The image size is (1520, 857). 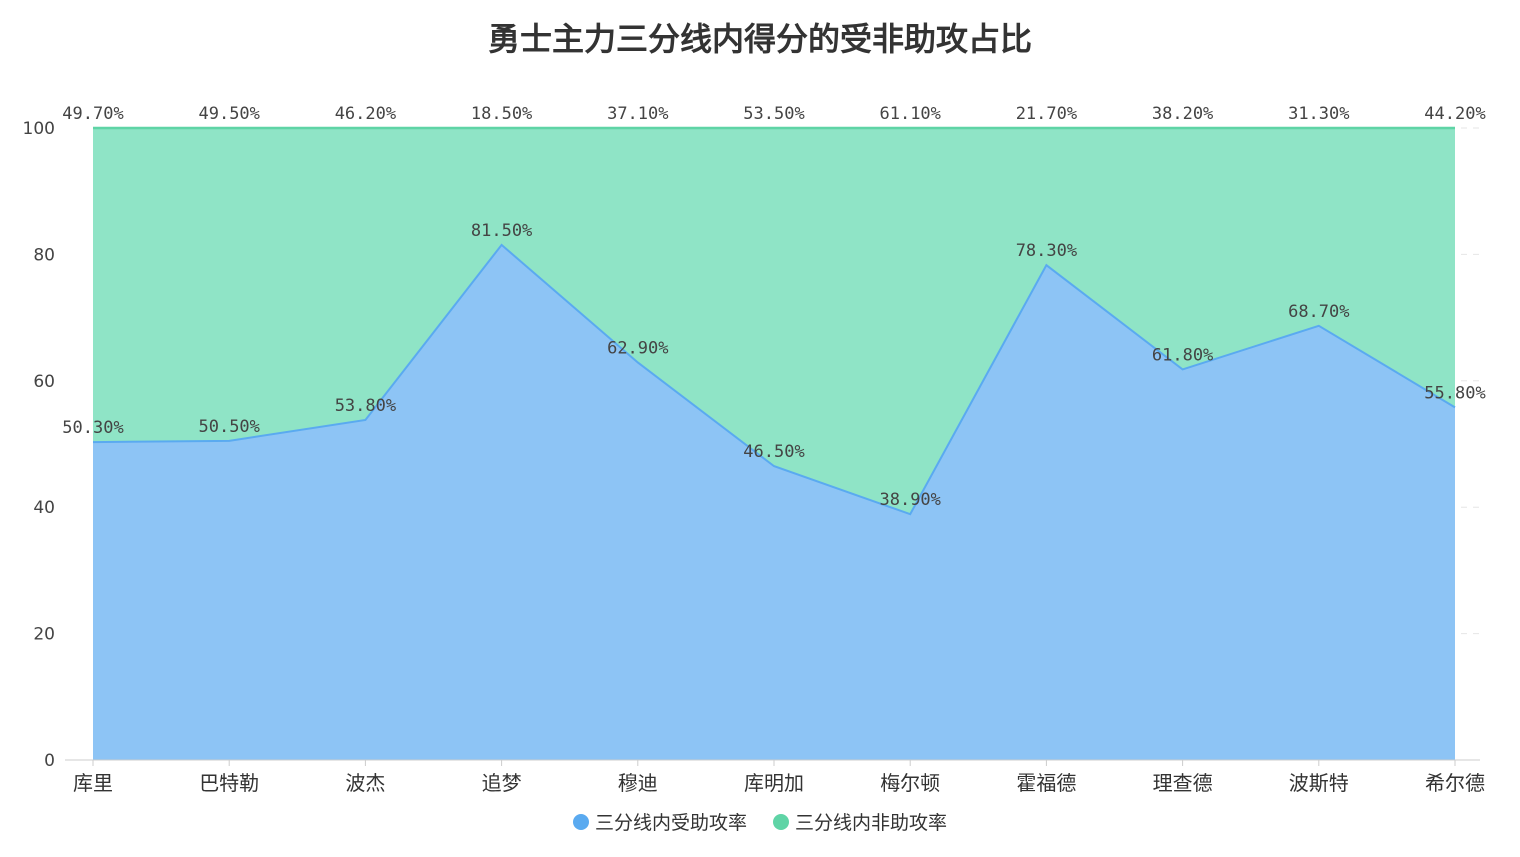 I want to click on data-label-assisted: 61.80%, so click(x=1182, y=355).